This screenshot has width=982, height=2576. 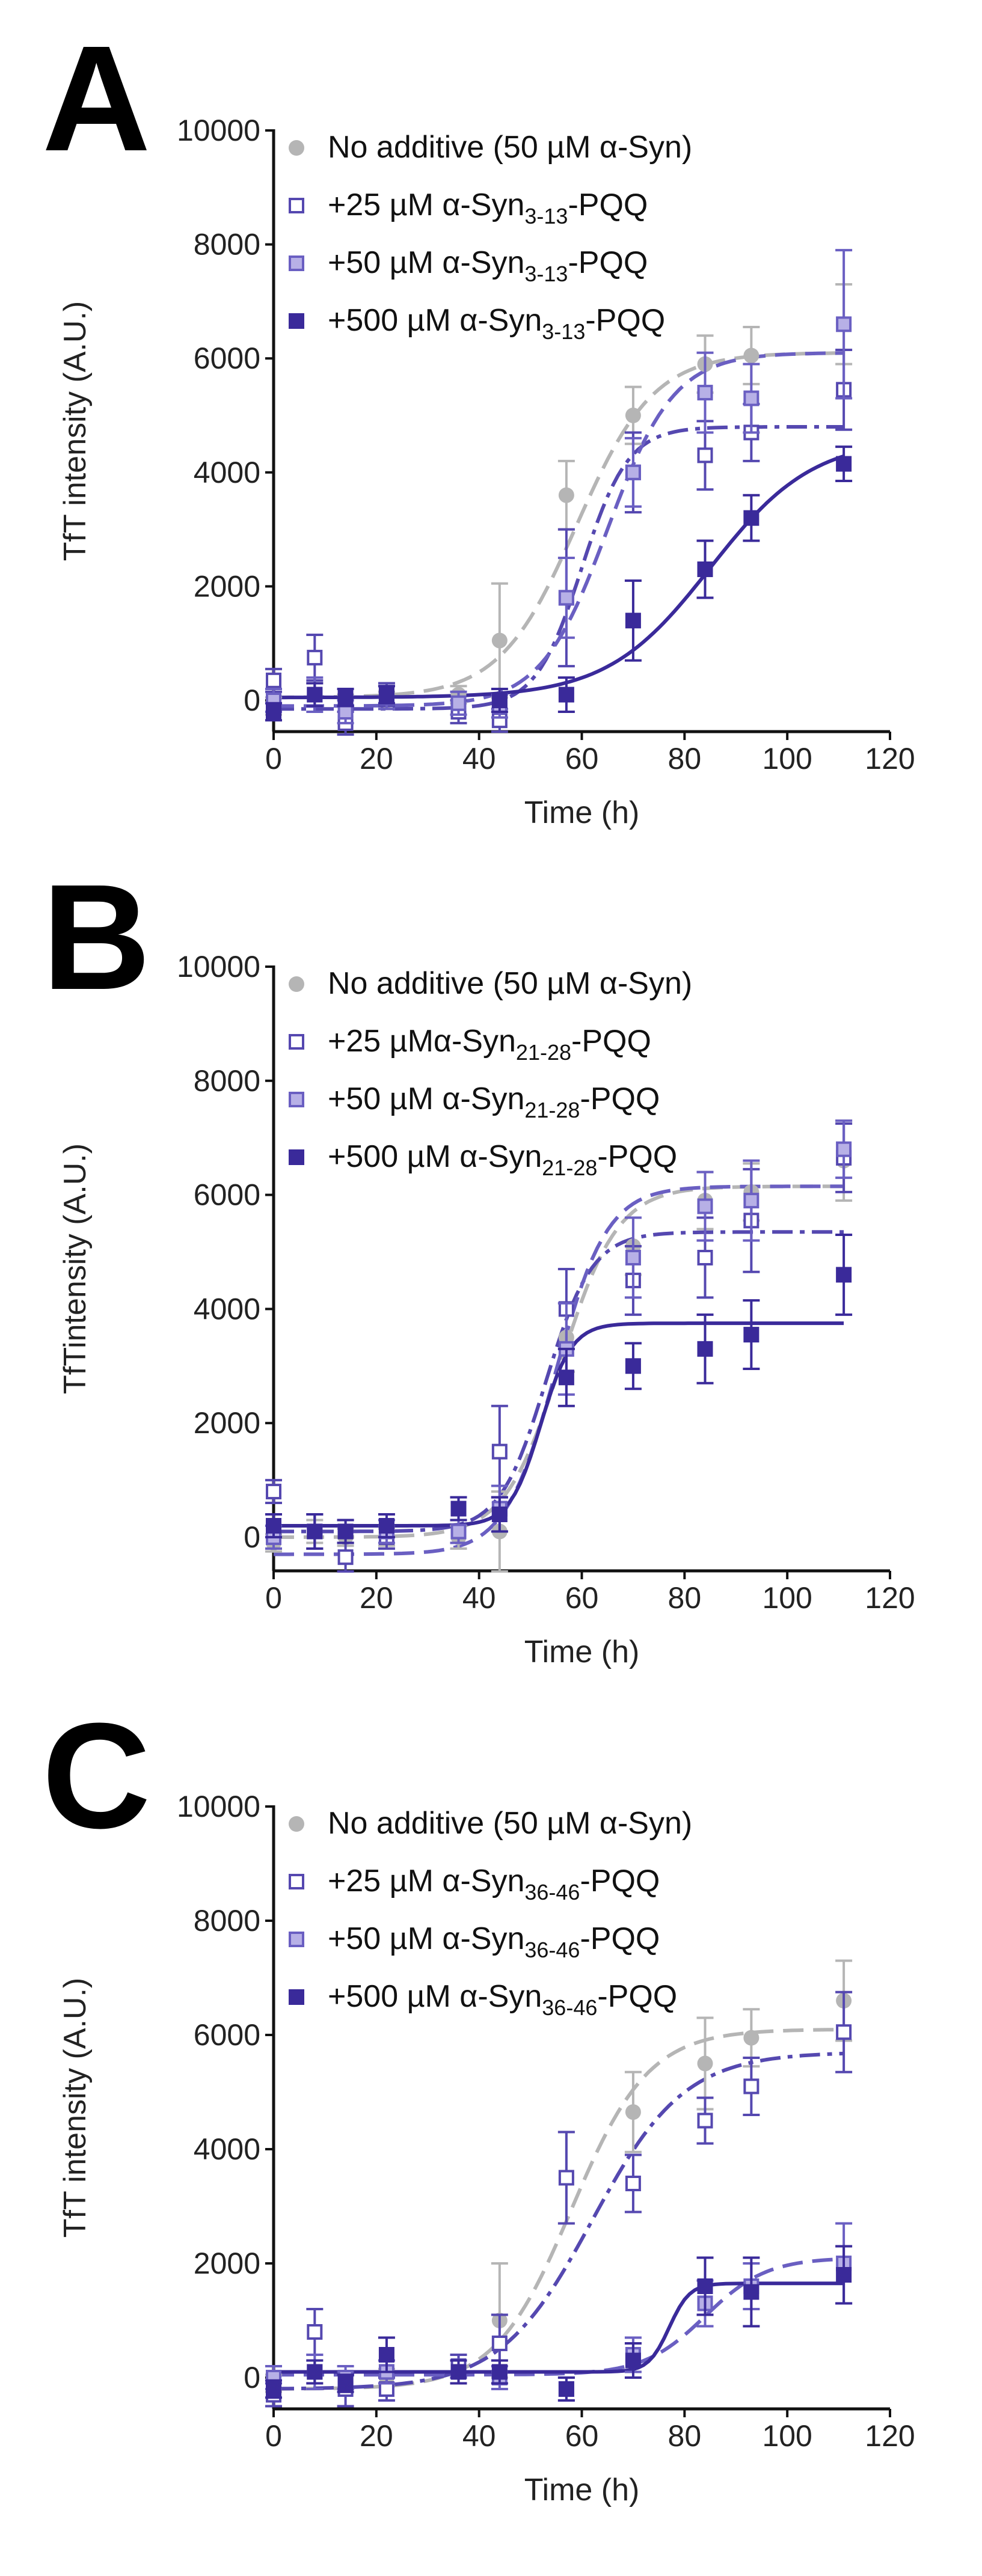 I want to click on panel-letter: B, so click(x=96, y=937).